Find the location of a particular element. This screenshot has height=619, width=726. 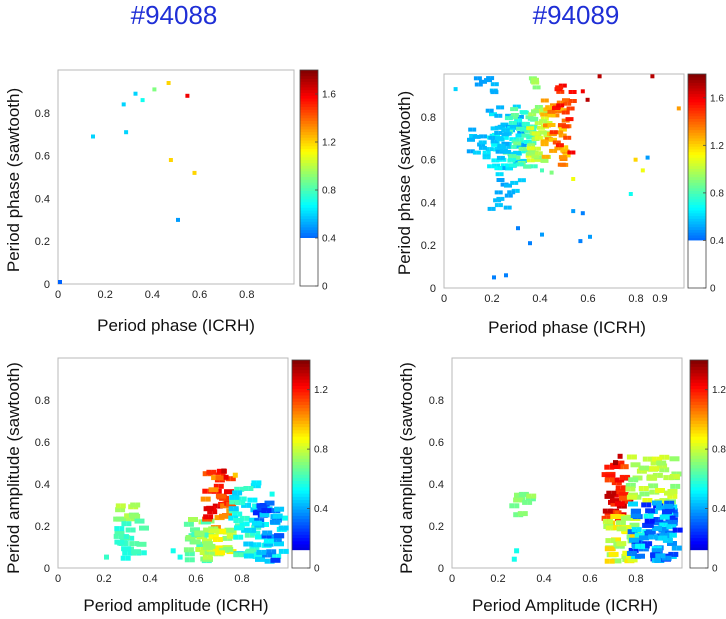

colorbar-tick-label: 0.4 is located at coordinates (719, 509).